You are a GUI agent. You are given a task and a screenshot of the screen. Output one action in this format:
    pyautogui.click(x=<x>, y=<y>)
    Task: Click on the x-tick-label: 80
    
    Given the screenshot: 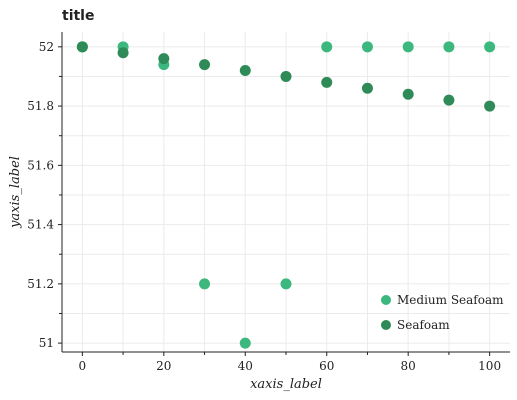 What is the action you would take?
    pyautogui.click(x=408, y=366)
    